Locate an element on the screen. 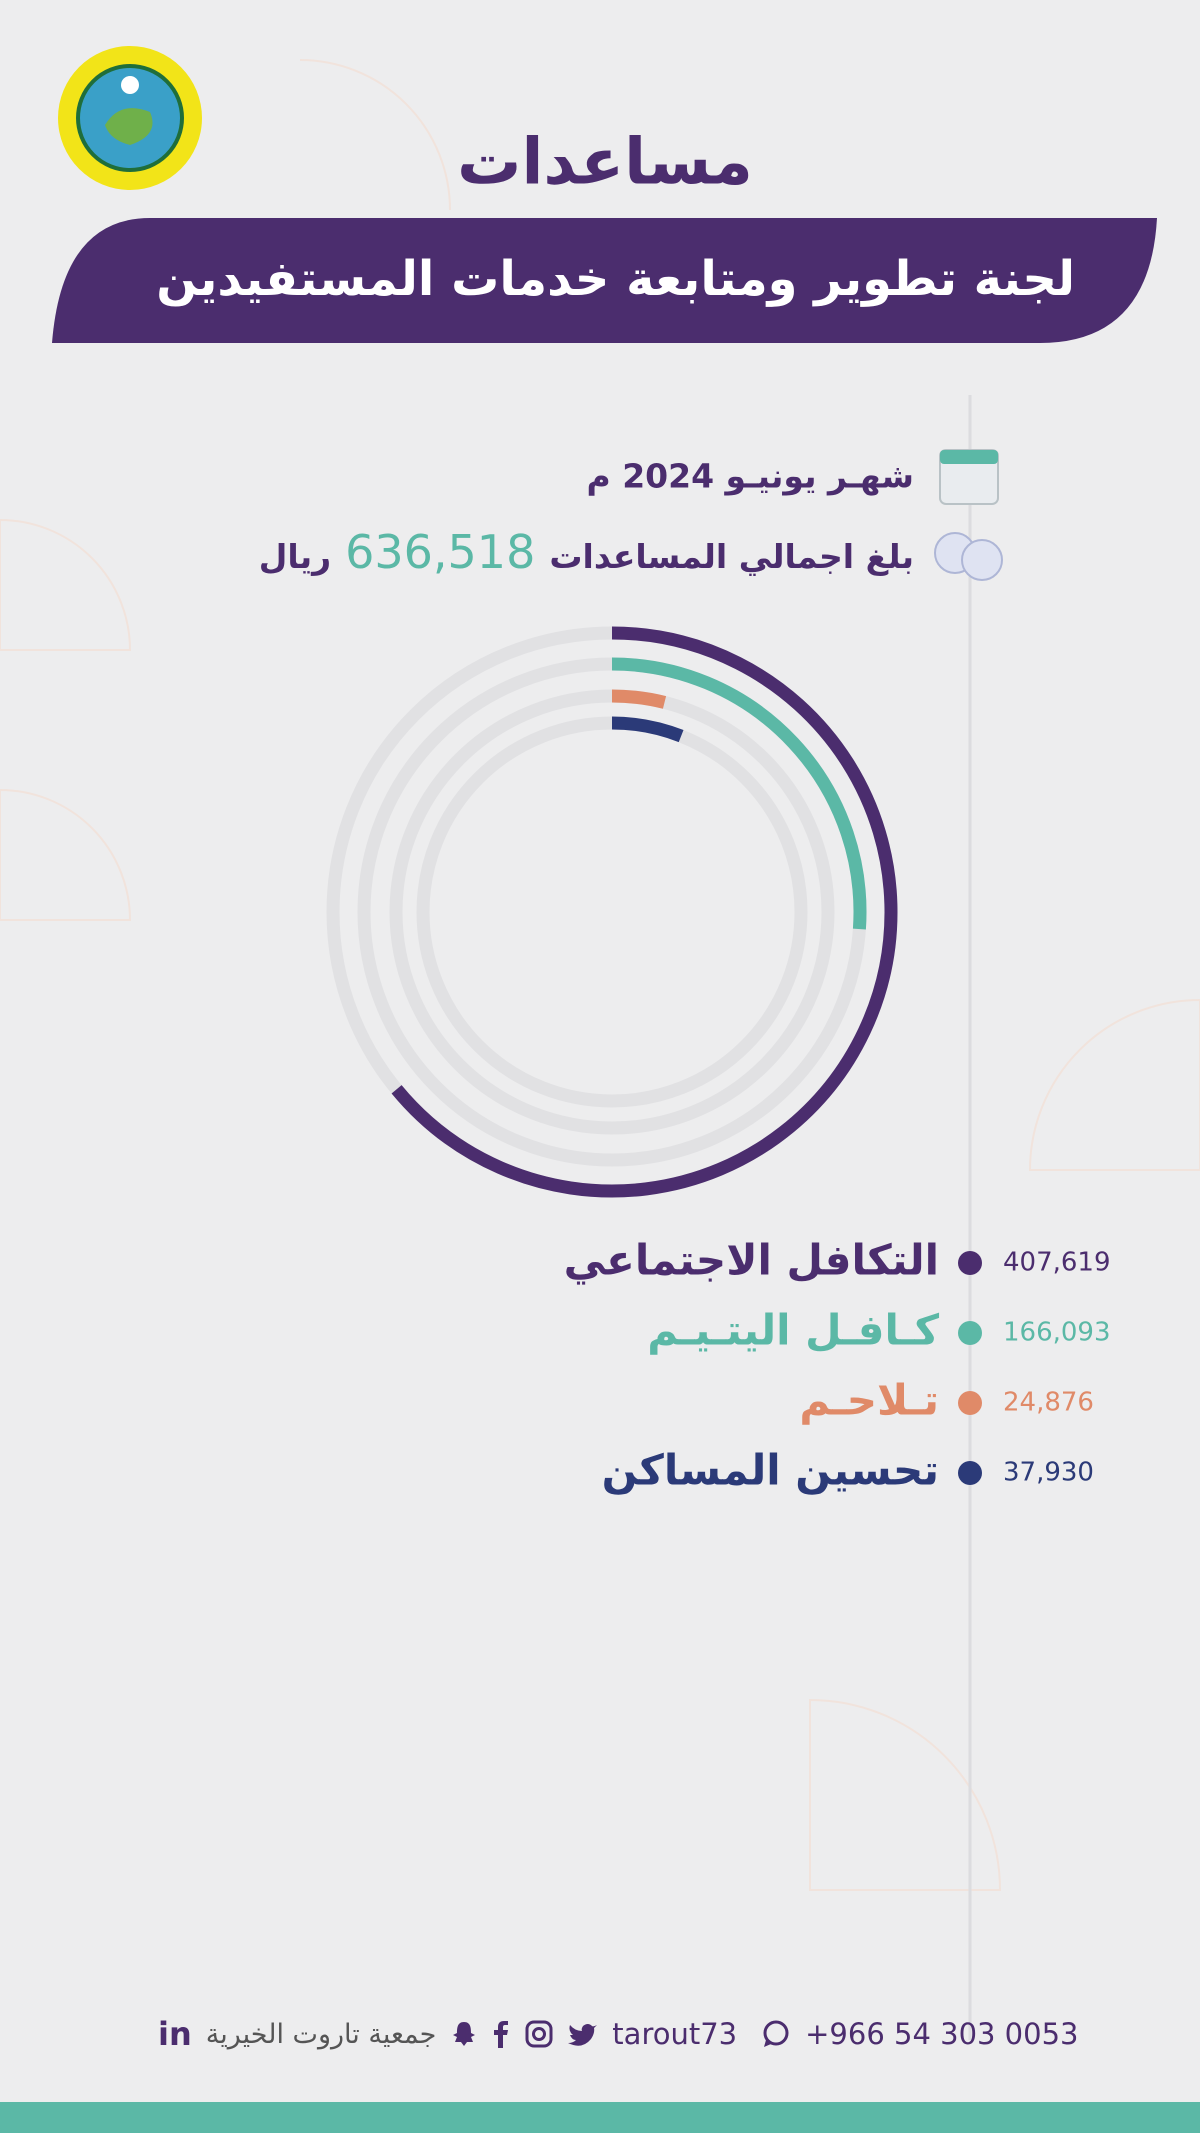 This screenshot has width=1200, height=2133. twitter-icon is located at coordinates (583, 2035).